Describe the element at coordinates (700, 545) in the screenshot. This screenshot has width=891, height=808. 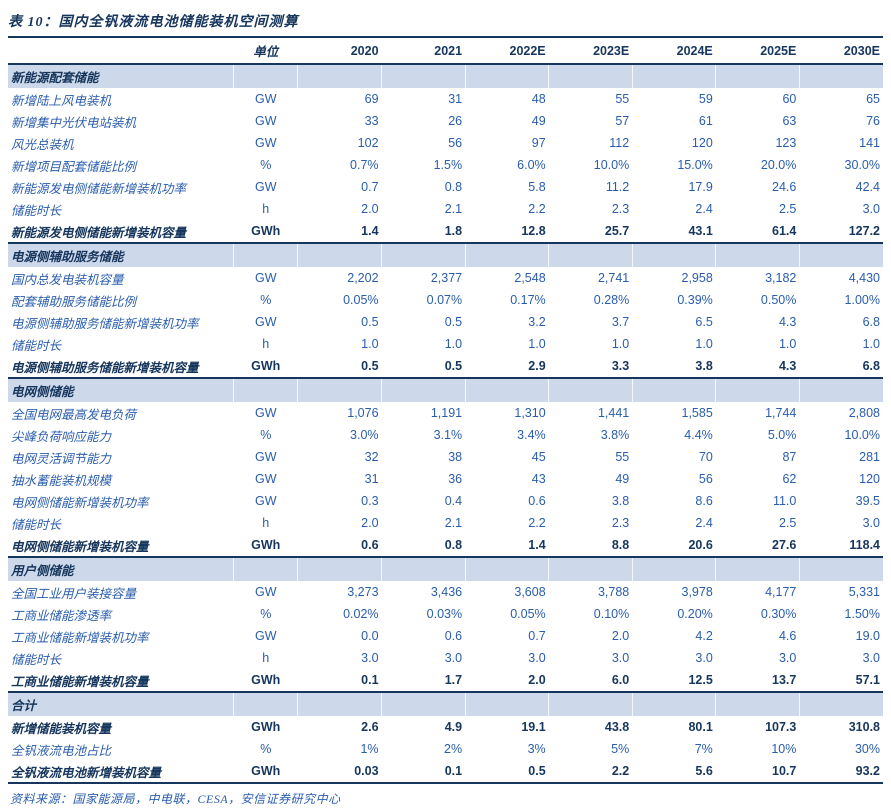
I see `row-value: 20.6` at that location.